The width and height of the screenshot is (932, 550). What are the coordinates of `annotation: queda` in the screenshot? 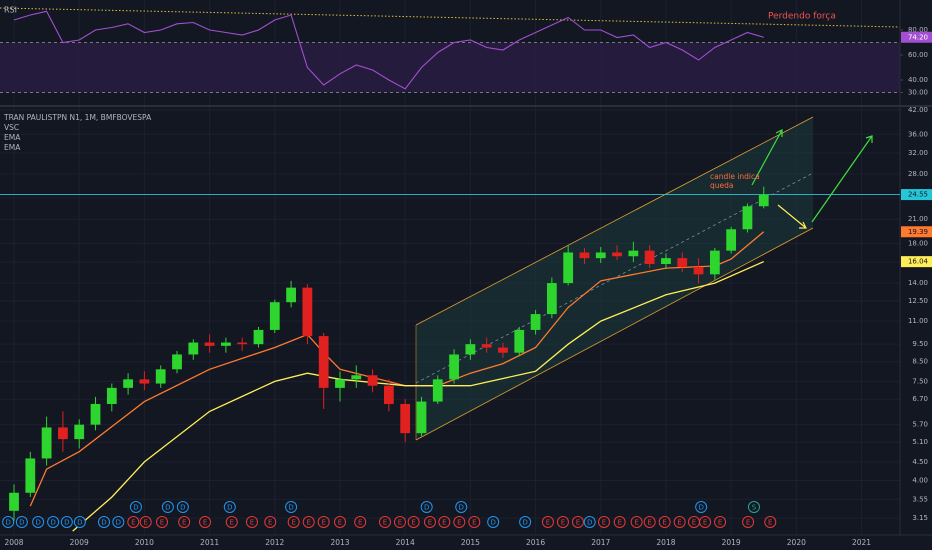 It's located at (722, 185).